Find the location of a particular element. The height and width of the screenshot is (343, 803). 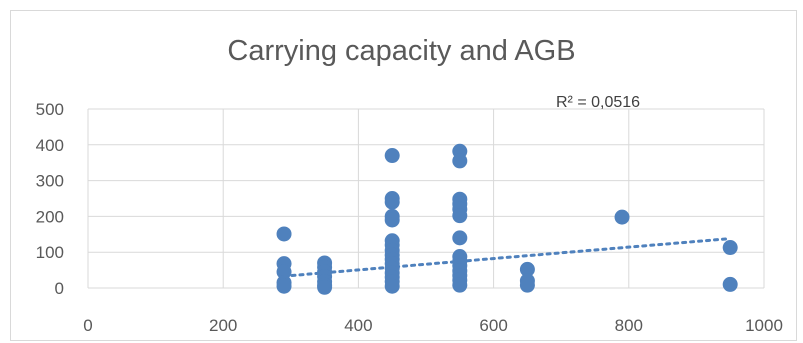

y-tick-label: 200 is located at coordinates (50, 216).